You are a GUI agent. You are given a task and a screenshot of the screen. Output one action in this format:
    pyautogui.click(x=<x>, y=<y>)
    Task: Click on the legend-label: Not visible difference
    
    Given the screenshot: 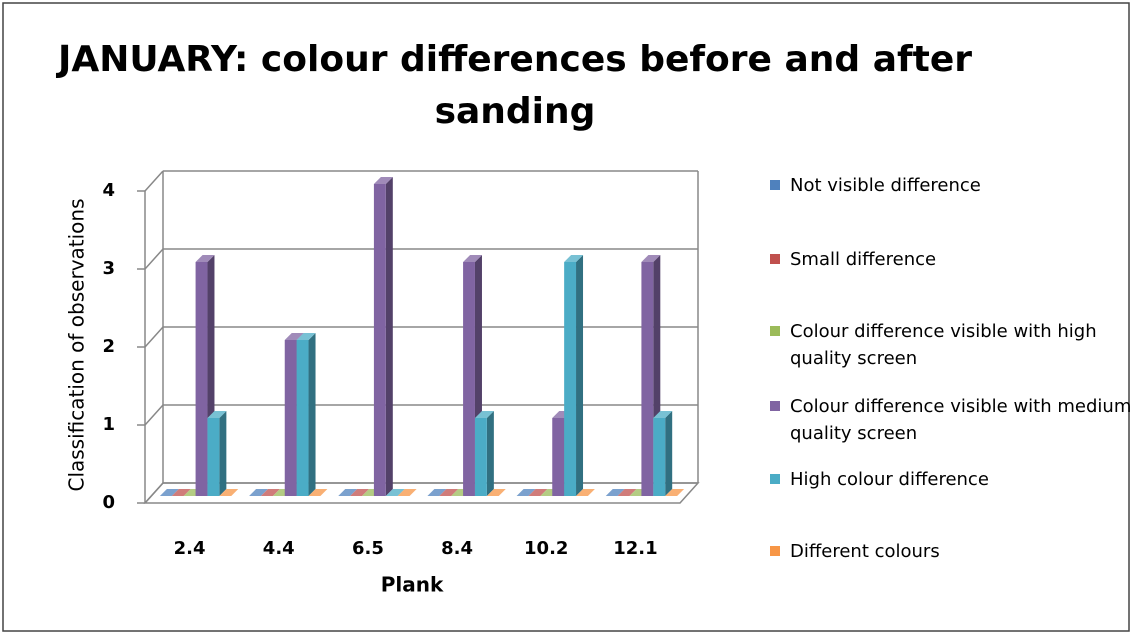 What is the action you would take?
    pyautogui.click(x=885, y=185)
    